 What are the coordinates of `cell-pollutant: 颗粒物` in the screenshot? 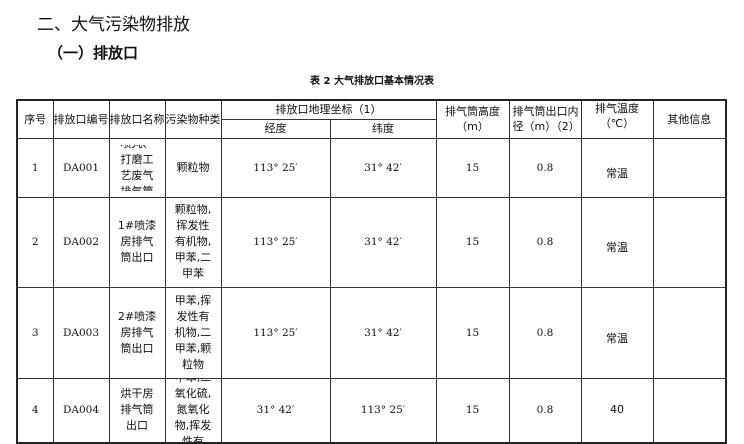 It's located at (193, 167).